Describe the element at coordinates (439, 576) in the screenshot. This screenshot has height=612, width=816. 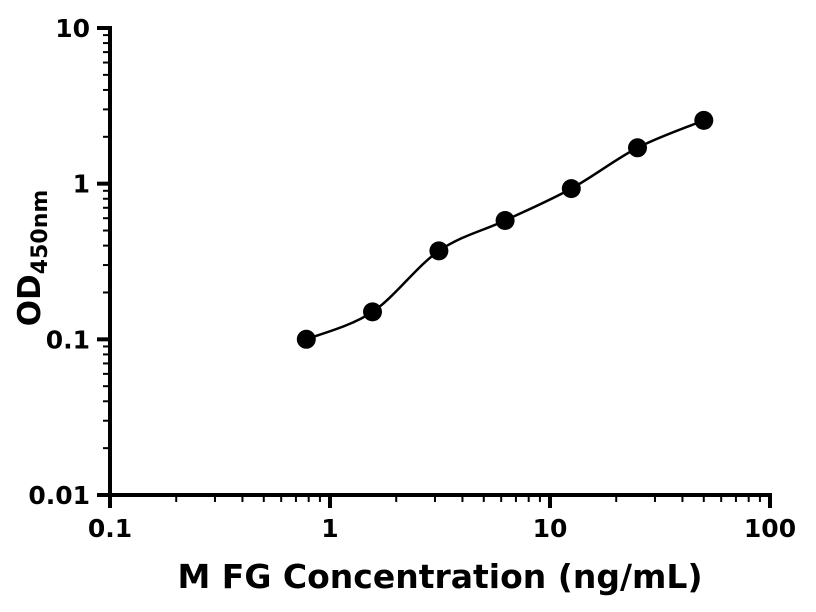
I see `x-axis-title: M FG Concentration (ng/mL)` at that location.